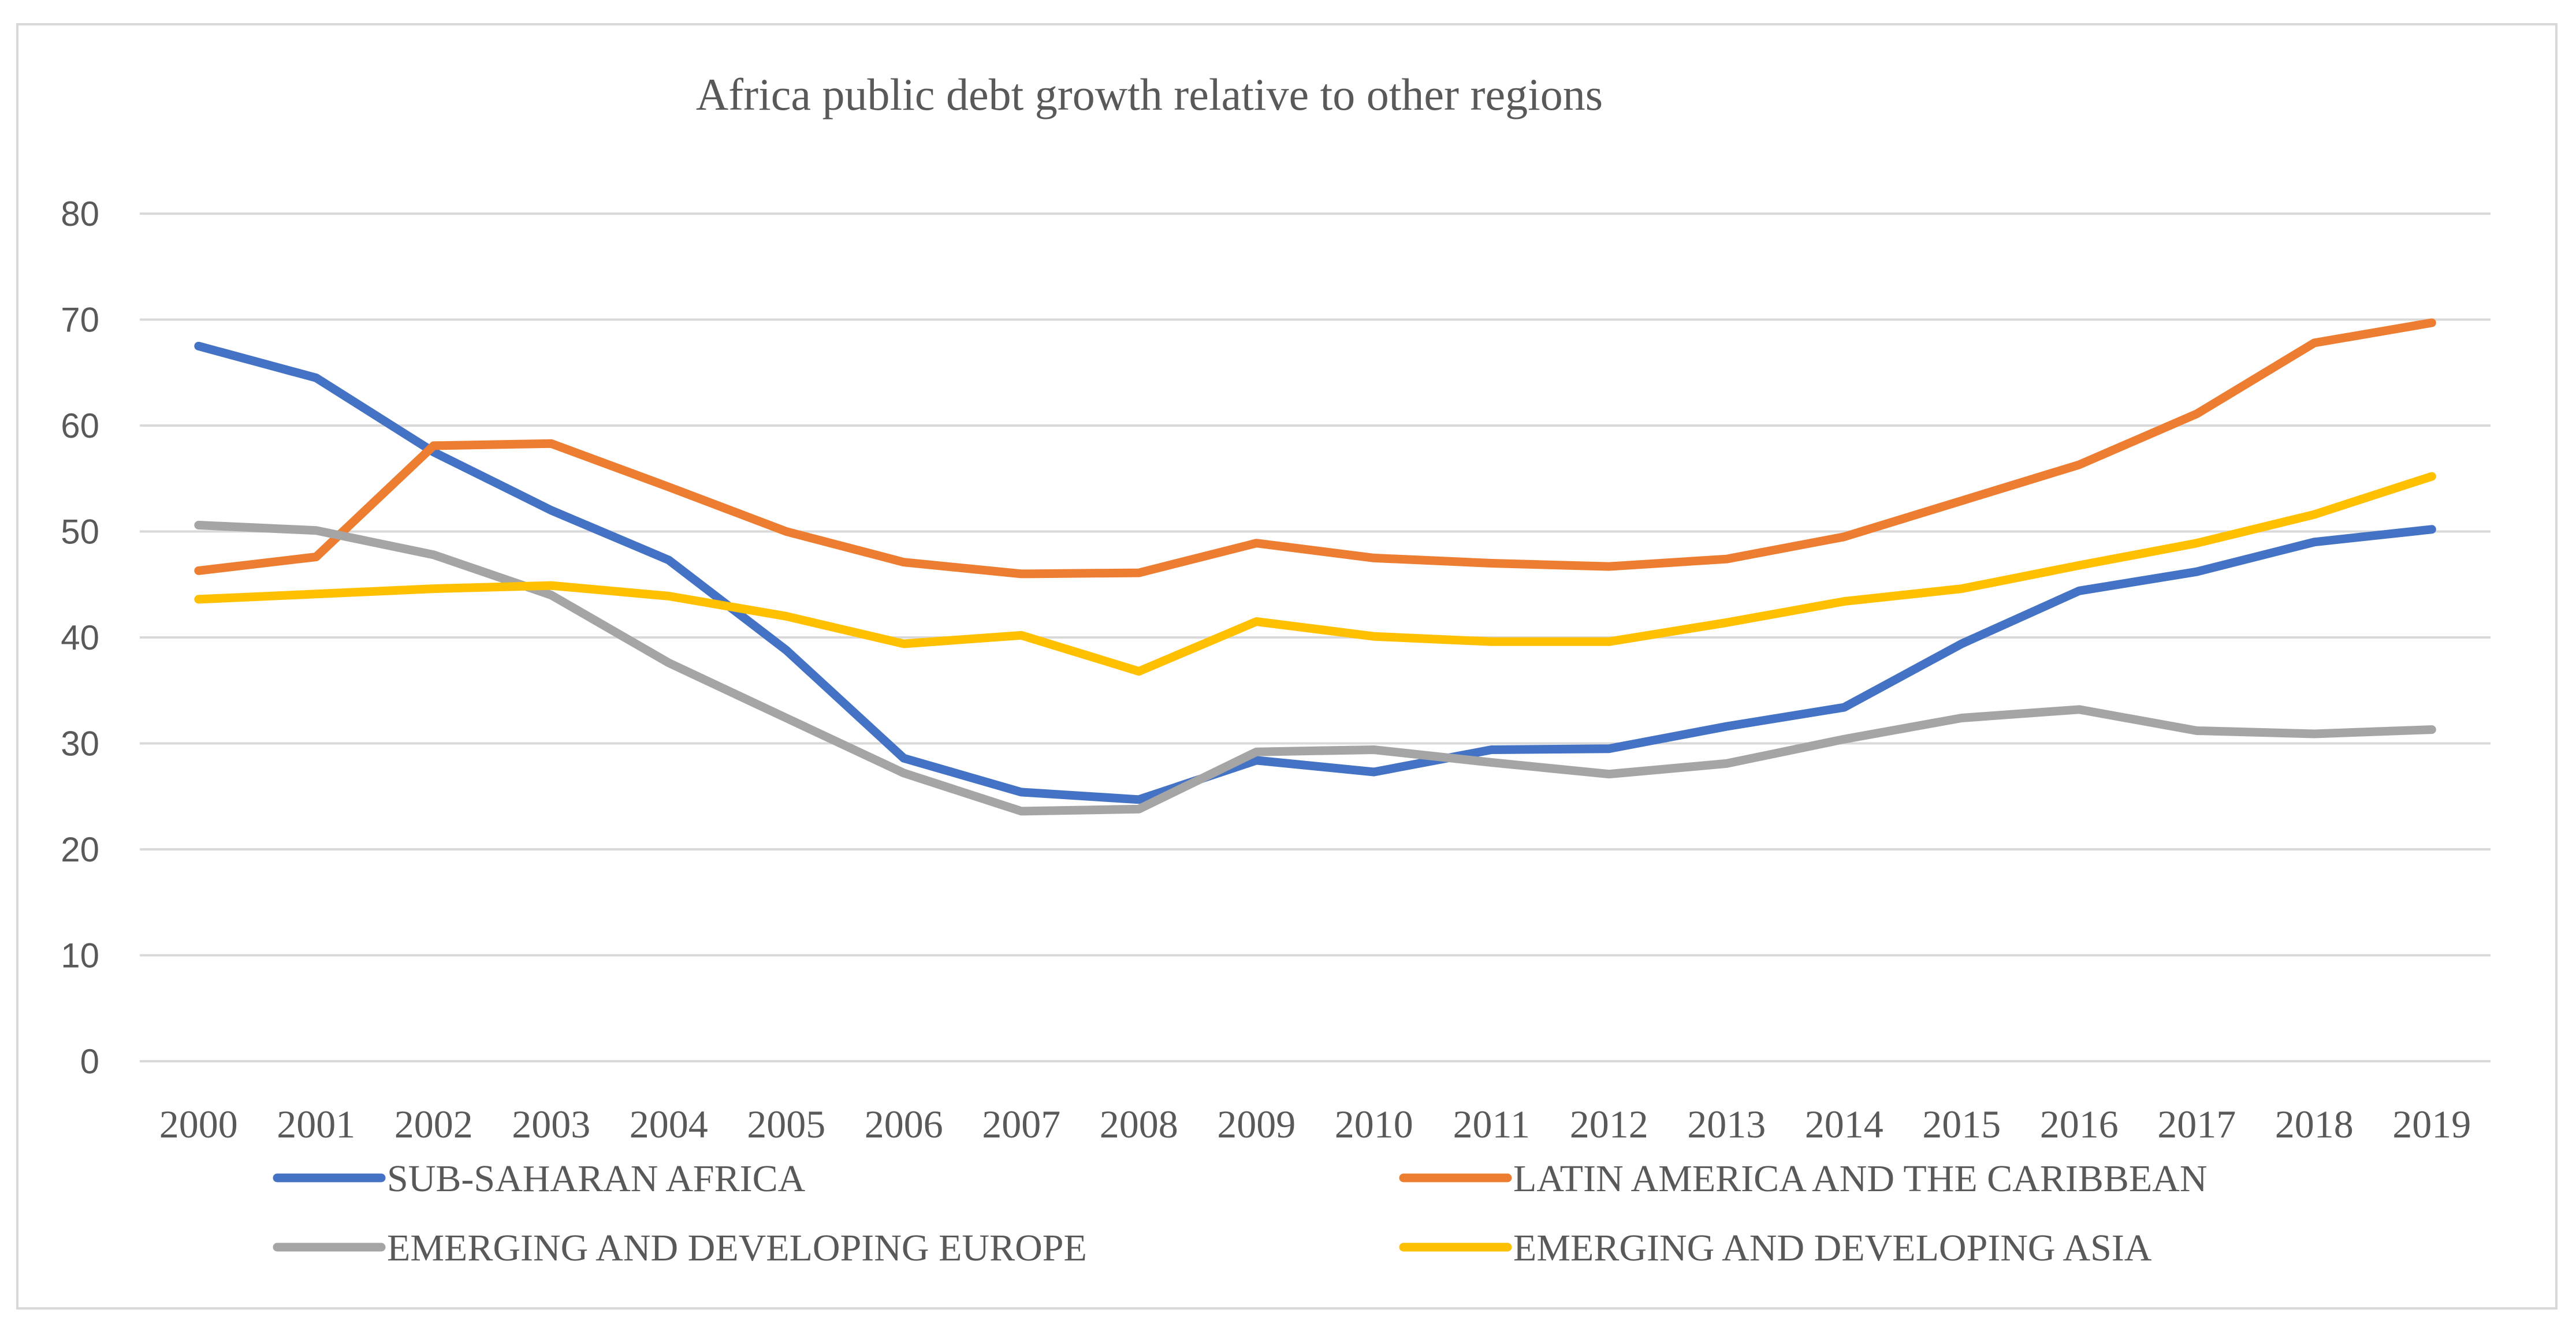 Image resolution: width=2576 pixels, height=1328 pixels. I want to click on series-line-emerging-and-developing-asia, so click(1315, 574).